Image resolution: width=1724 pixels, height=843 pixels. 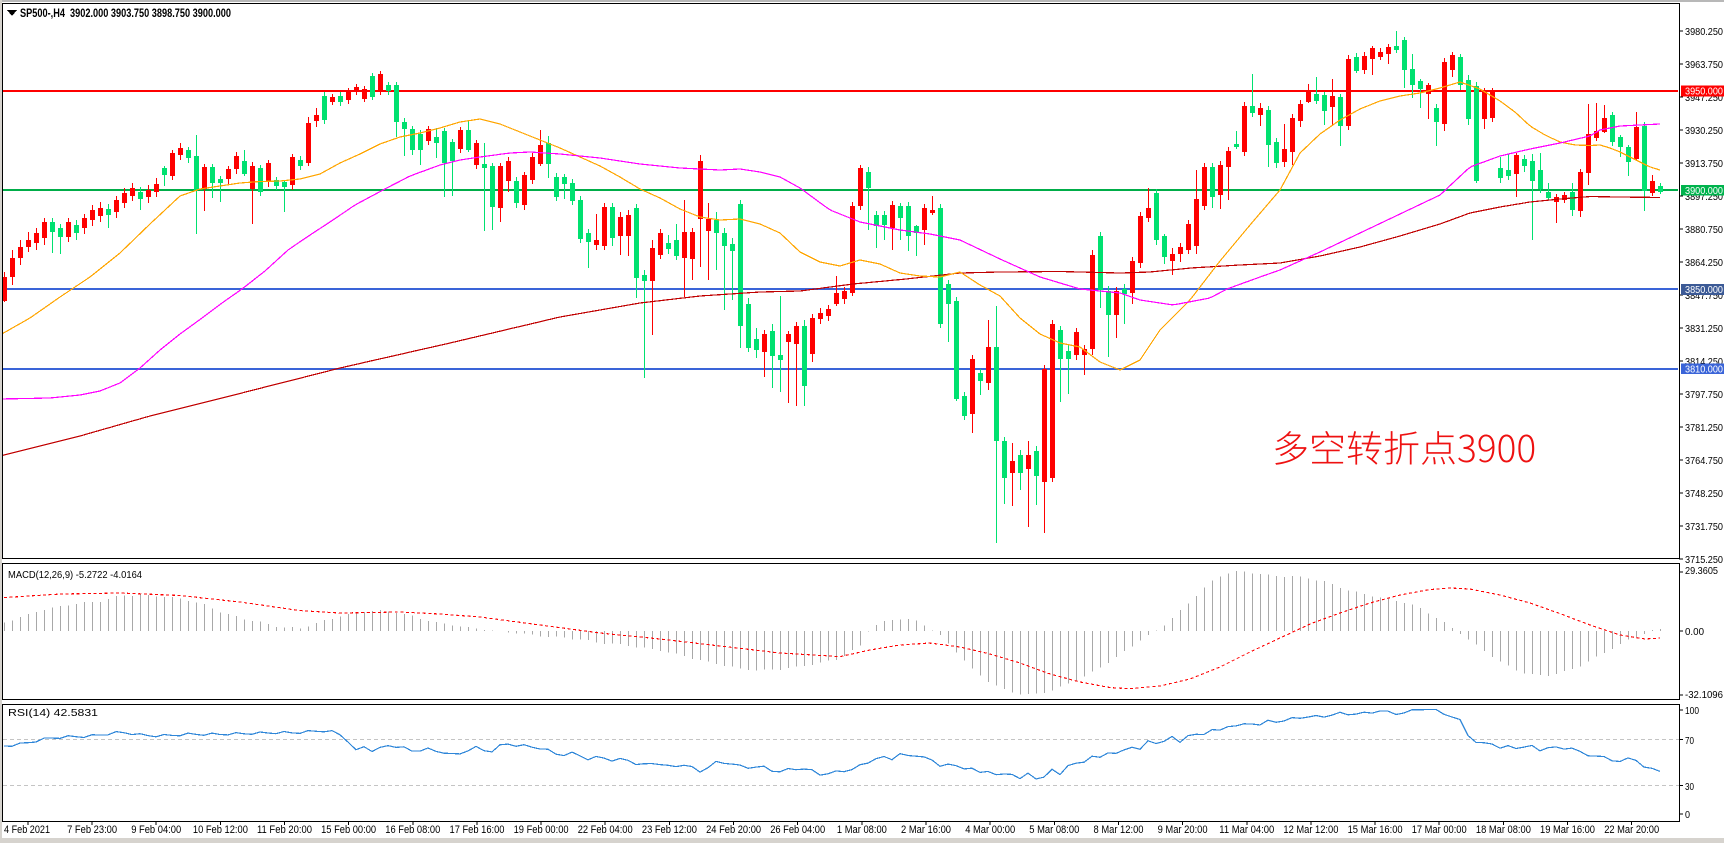 What do you see at coordinates (1692, 711) in the screenshot?
I see `svg-text: 100` at bounding box center [1692, 711].